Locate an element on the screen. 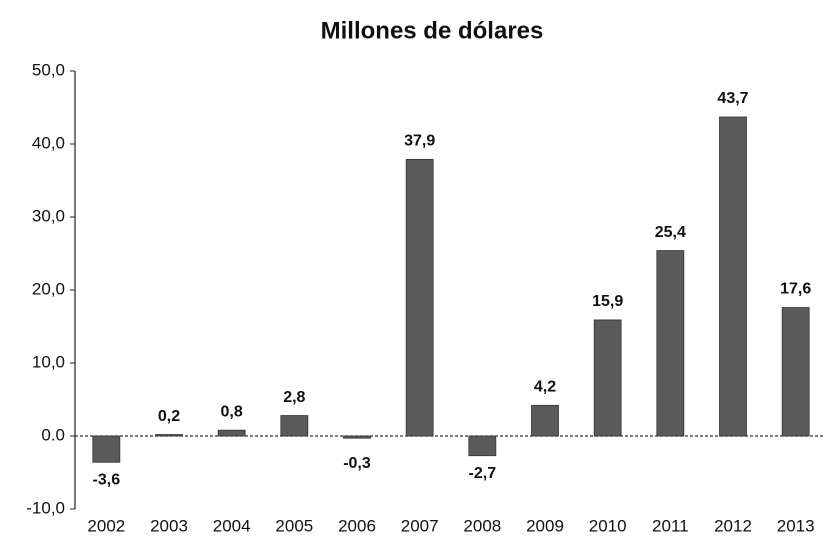 The image size is (827, 542). x-tick-label: 2007 is located at coordinates (420, 525).